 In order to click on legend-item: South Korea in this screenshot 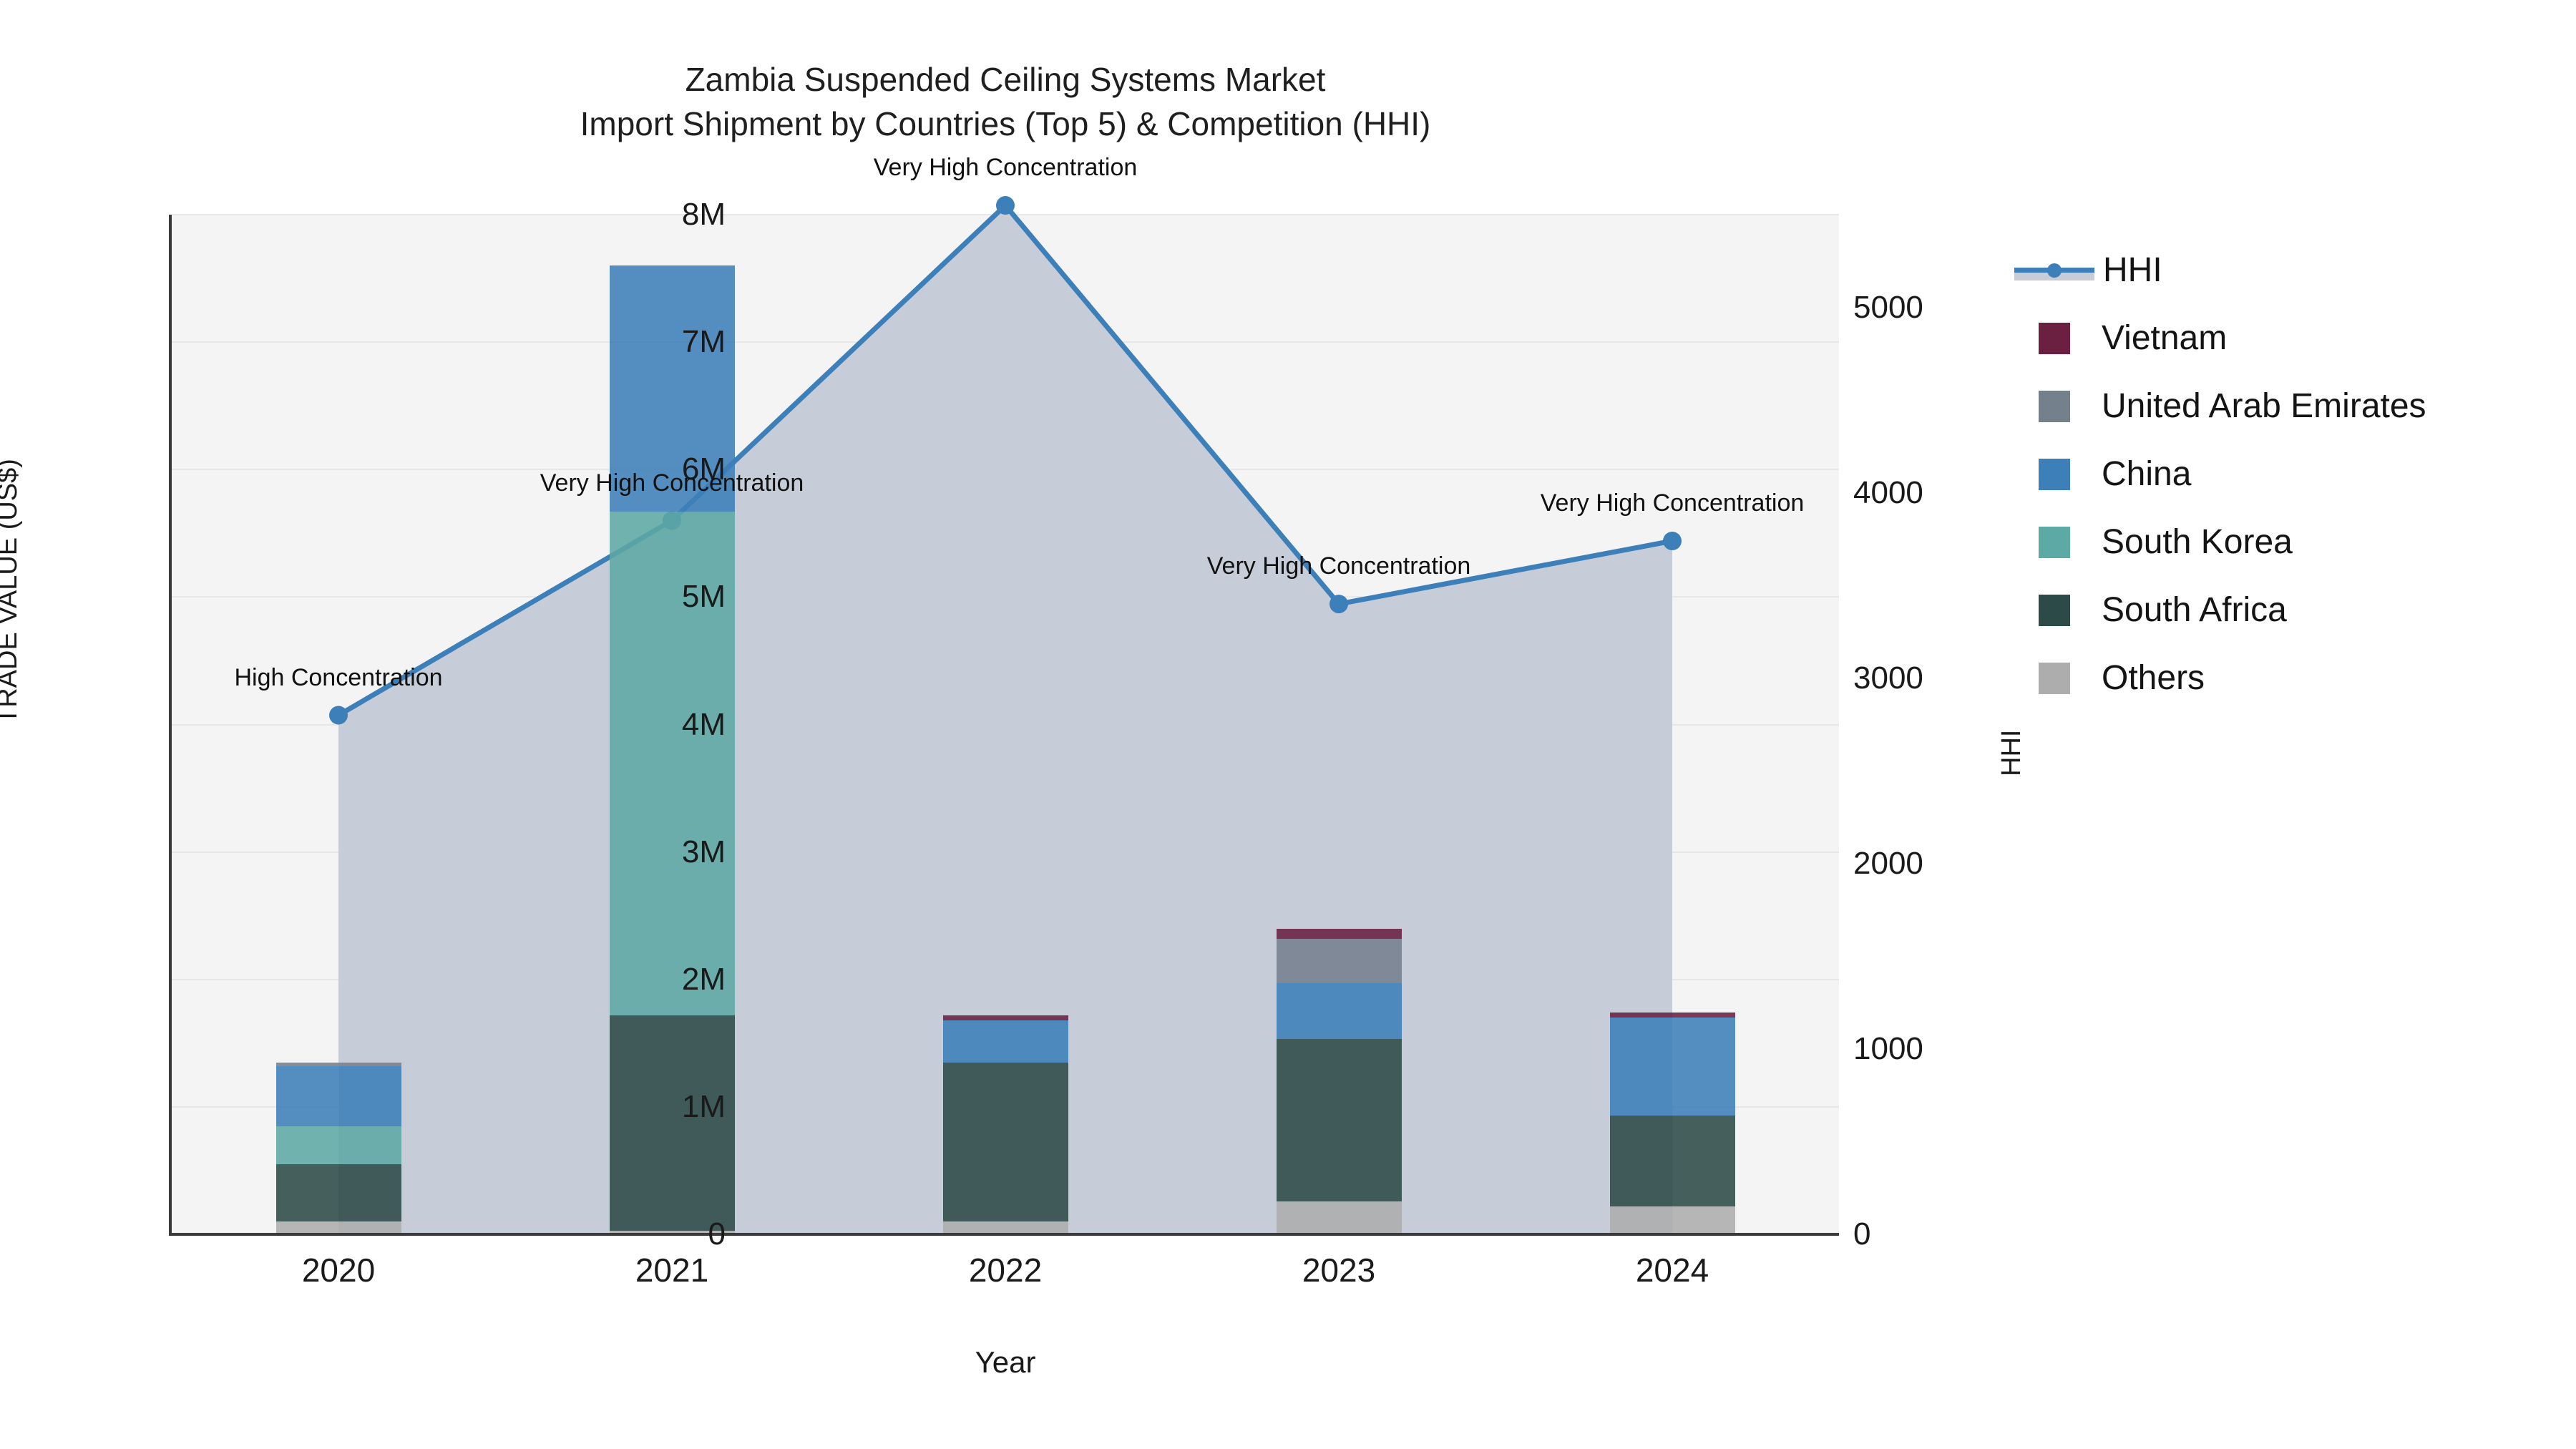, I will do `click(2220, 542)`.